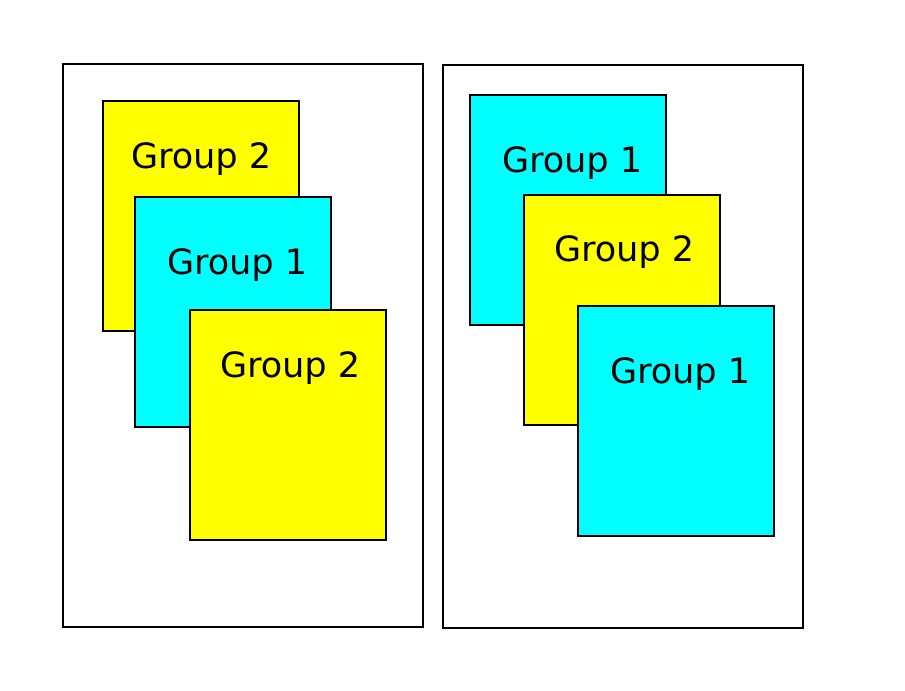 This screenshot has width=905, height=691. What do you see at coordinates (288, 425) in the screenshot?
I see `card-group-2: Group 2` at bounding box center [288, 425].